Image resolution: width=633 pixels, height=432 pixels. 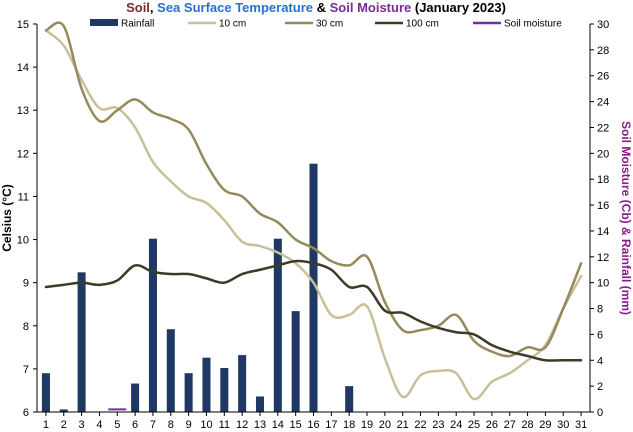 I want to click on title-part: ,, so click(x=153, y=7).